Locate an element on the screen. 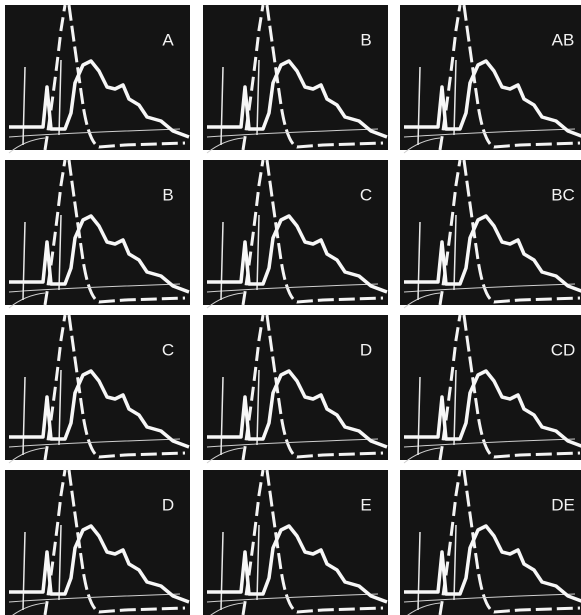 This screenshot has height=615, width=581. panel-label: A is located at coordinates (168, 39).